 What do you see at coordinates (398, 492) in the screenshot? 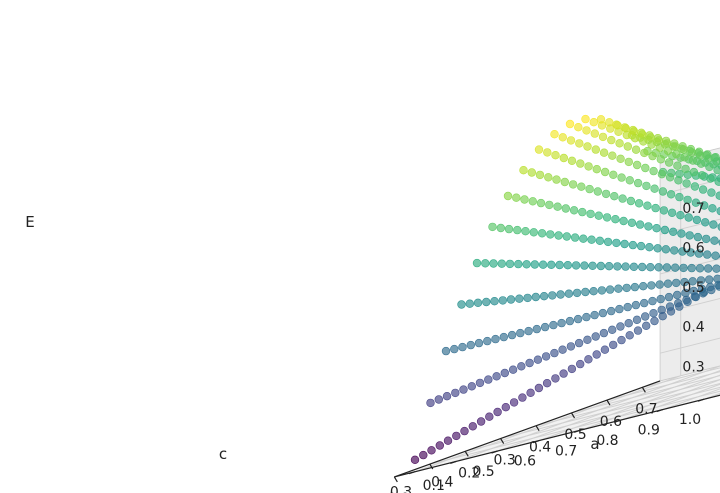
I see `x-tick-label: 0.0` at bounding box center [398, 492].